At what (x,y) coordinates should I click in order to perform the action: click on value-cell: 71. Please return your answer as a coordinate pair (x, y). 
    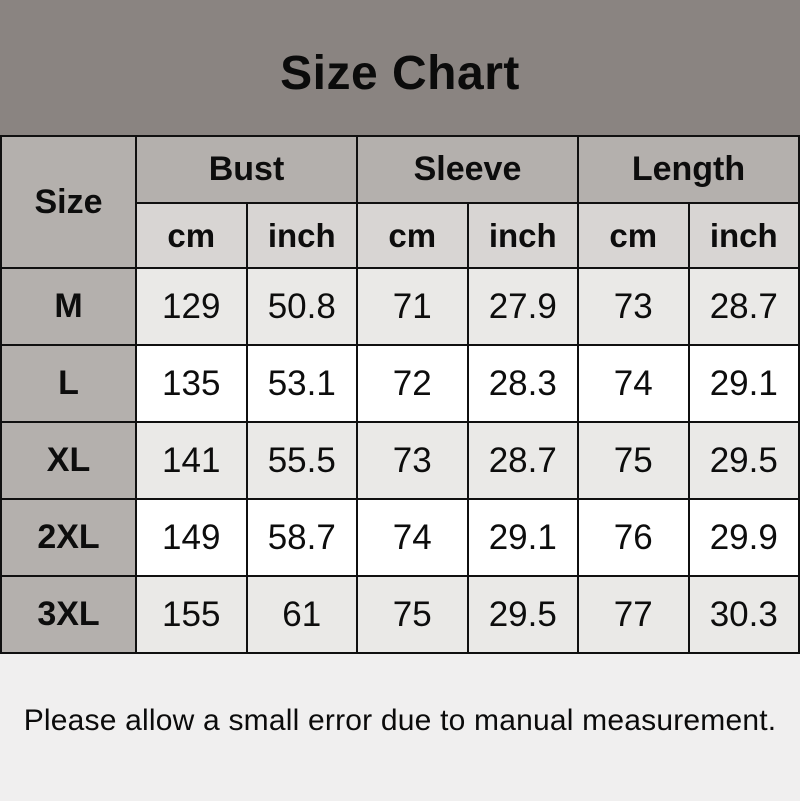
    Looking at the image, I should click on (412, 306).